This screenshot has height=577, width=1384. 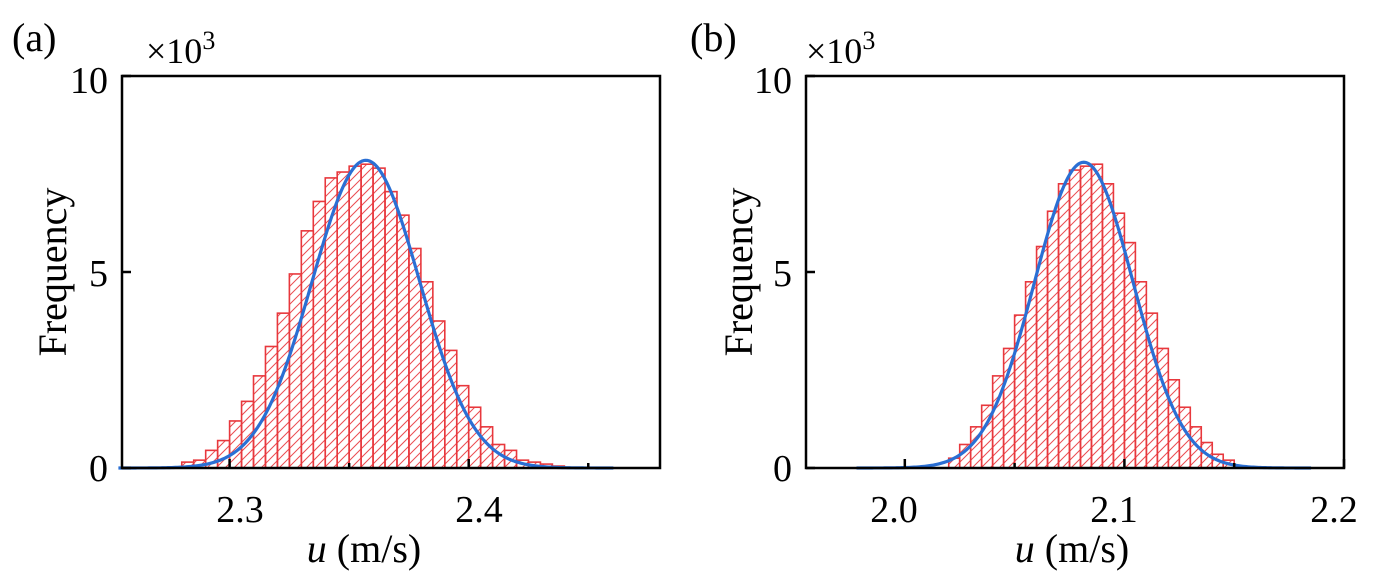 I want to click on panel-b-x-axis-title: u (m/s), so click(x=1072, y=548).